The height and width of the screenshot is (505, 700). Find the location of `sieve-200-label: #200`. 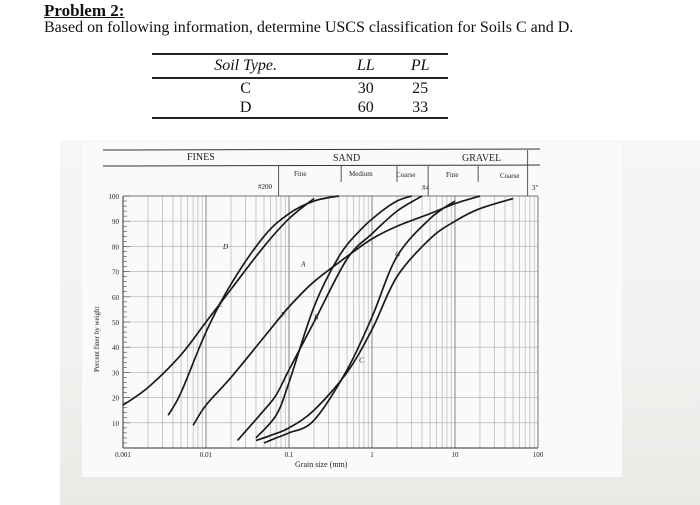

sieve-200-label: #200 is located at coordinates (265, 187).